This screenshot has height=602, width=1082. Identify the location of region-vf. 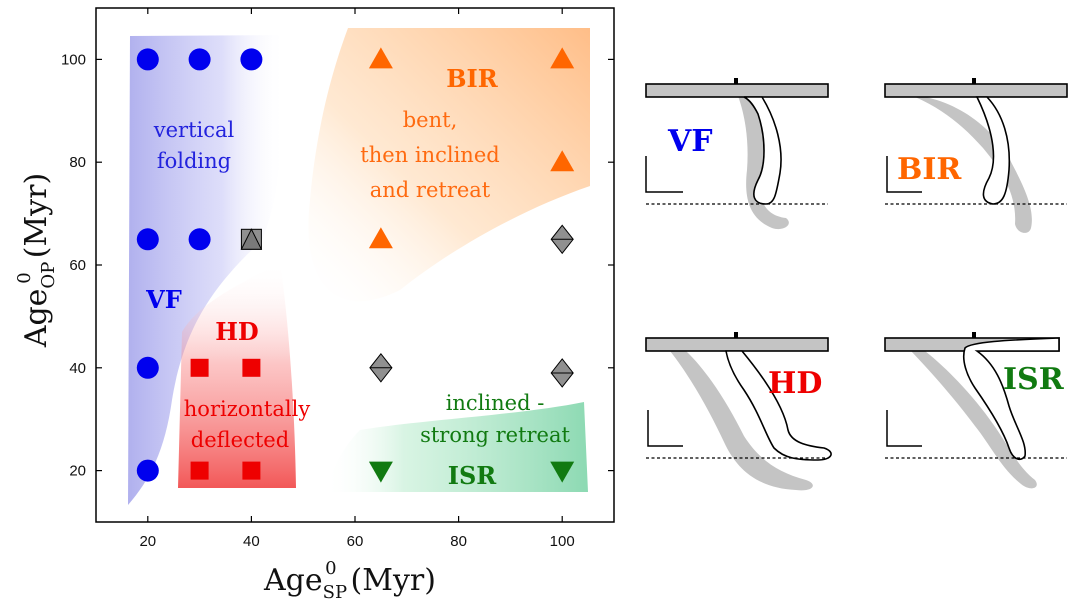
(207, 270).